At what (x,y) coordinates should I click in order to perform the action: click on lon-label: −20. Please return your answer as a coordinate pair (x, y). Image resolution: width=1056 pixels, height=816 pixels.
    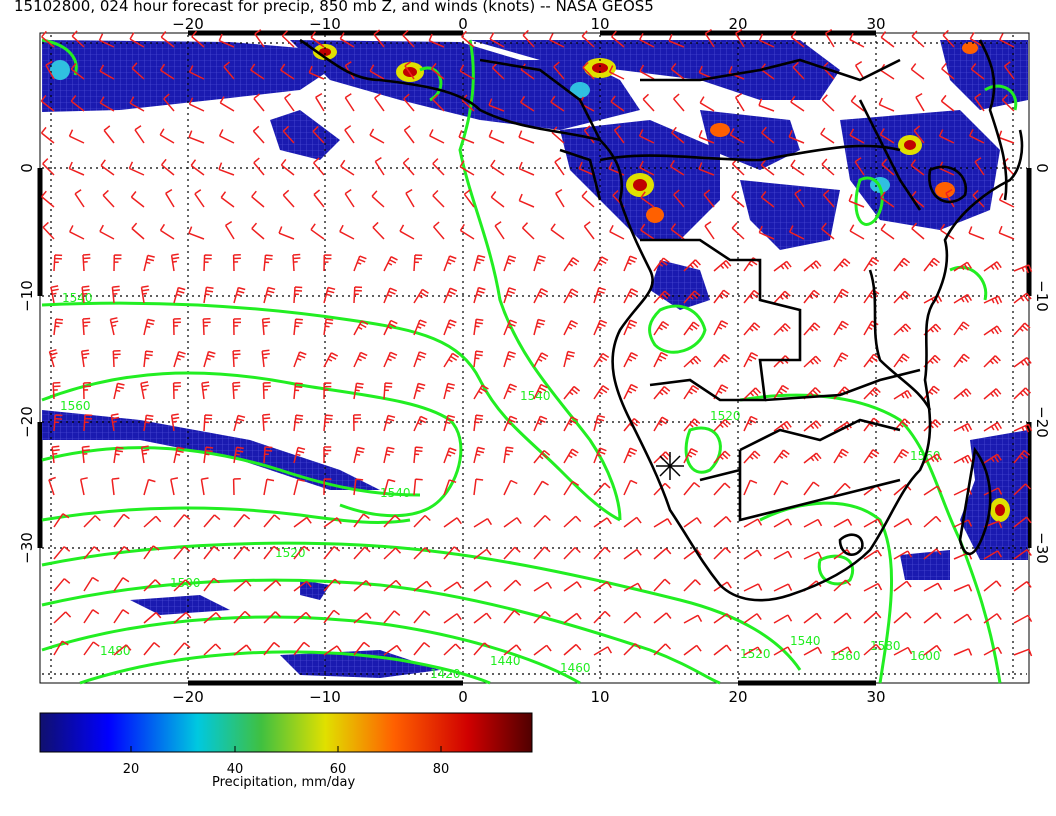
    Looking at the image, I should click on (188, 24).